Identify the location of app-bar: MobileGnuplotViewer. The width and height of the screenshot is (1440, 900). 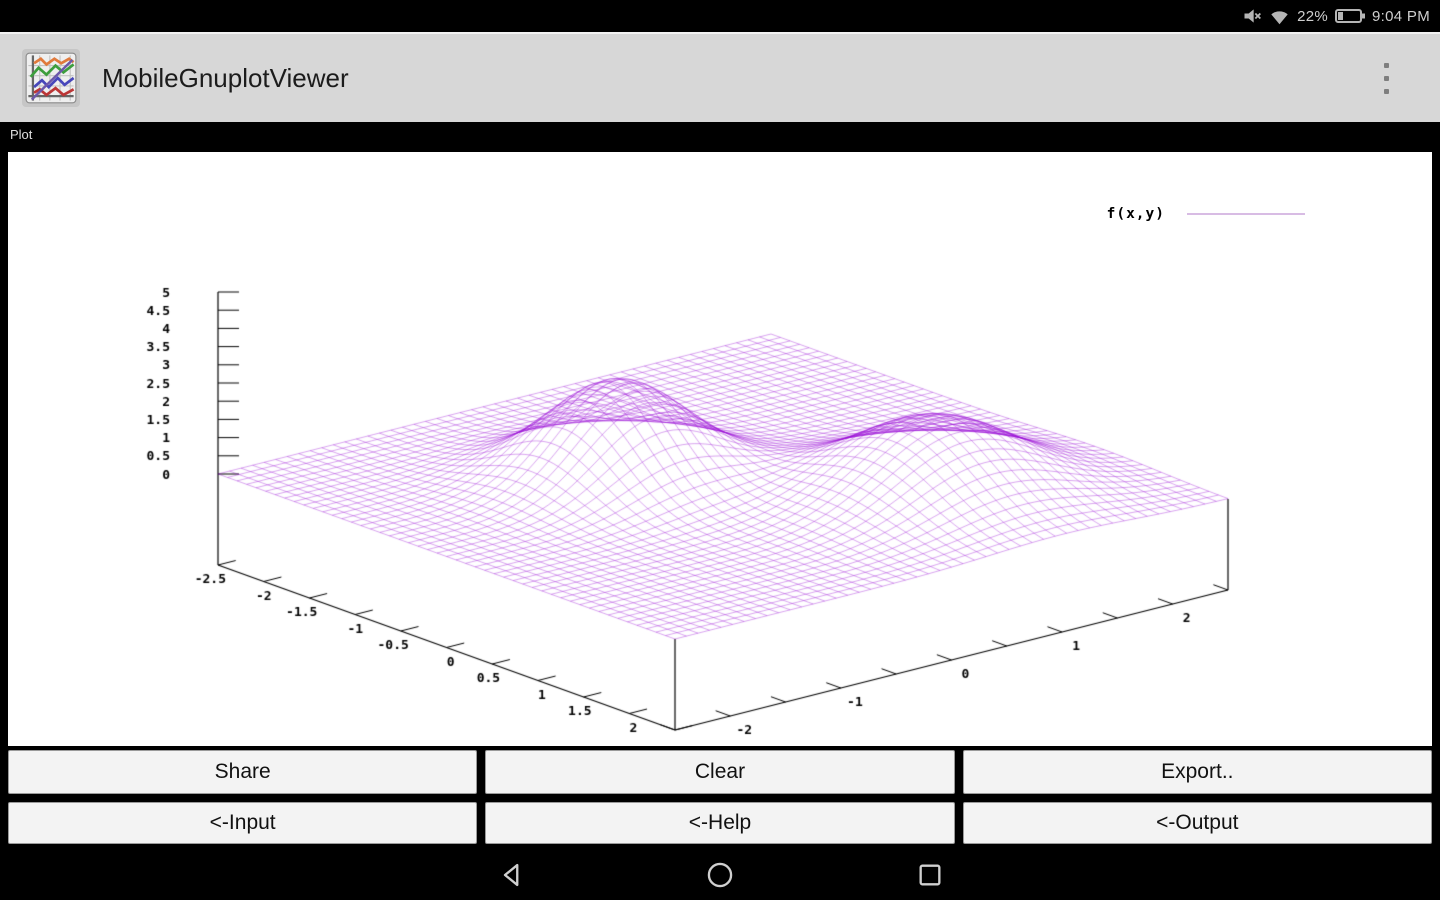
(720, 77).